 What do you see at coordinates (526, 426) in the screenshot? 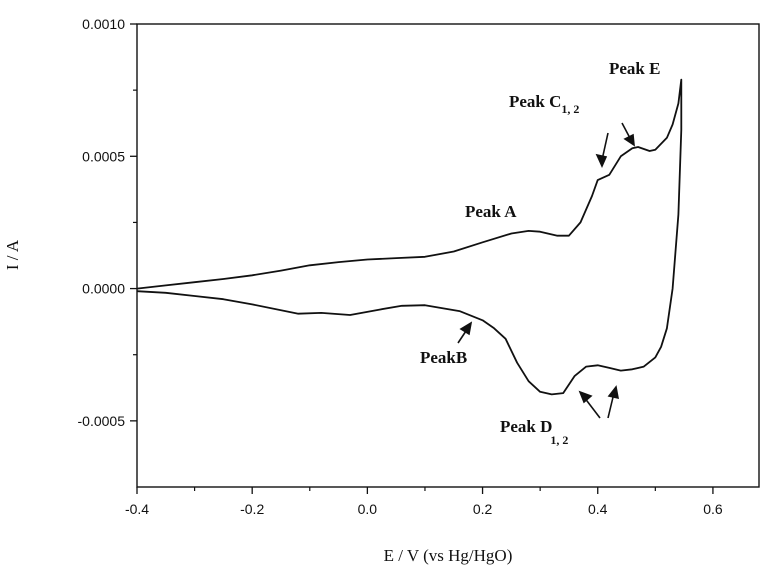
I see `annotation-peak-d-main: Peak D` at bounding box center [526, 426].